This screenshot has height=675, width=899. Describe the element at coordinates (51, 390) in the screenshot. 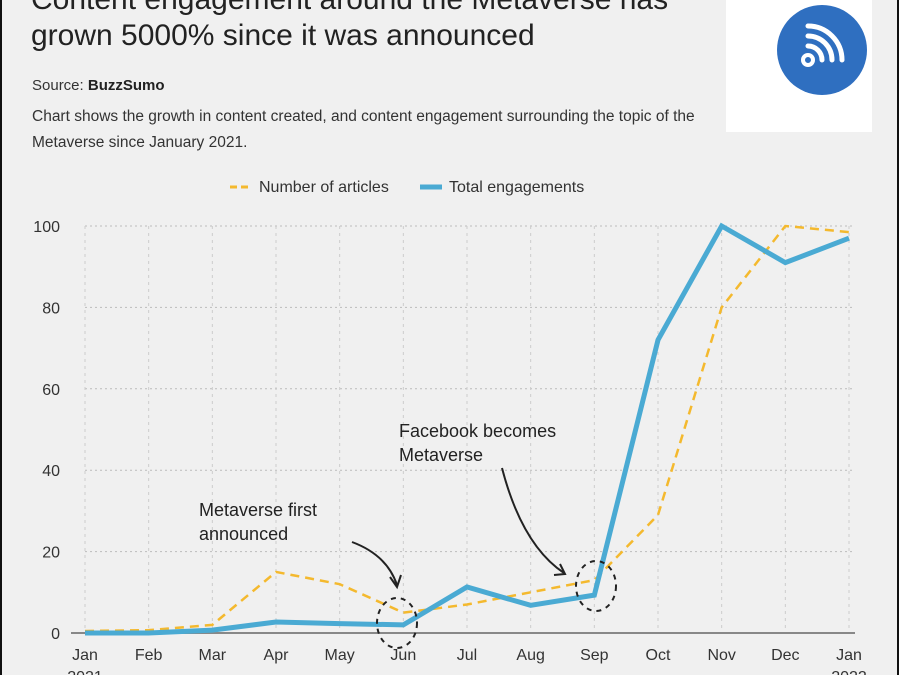

I see `y-tick-label: 60` at that location.